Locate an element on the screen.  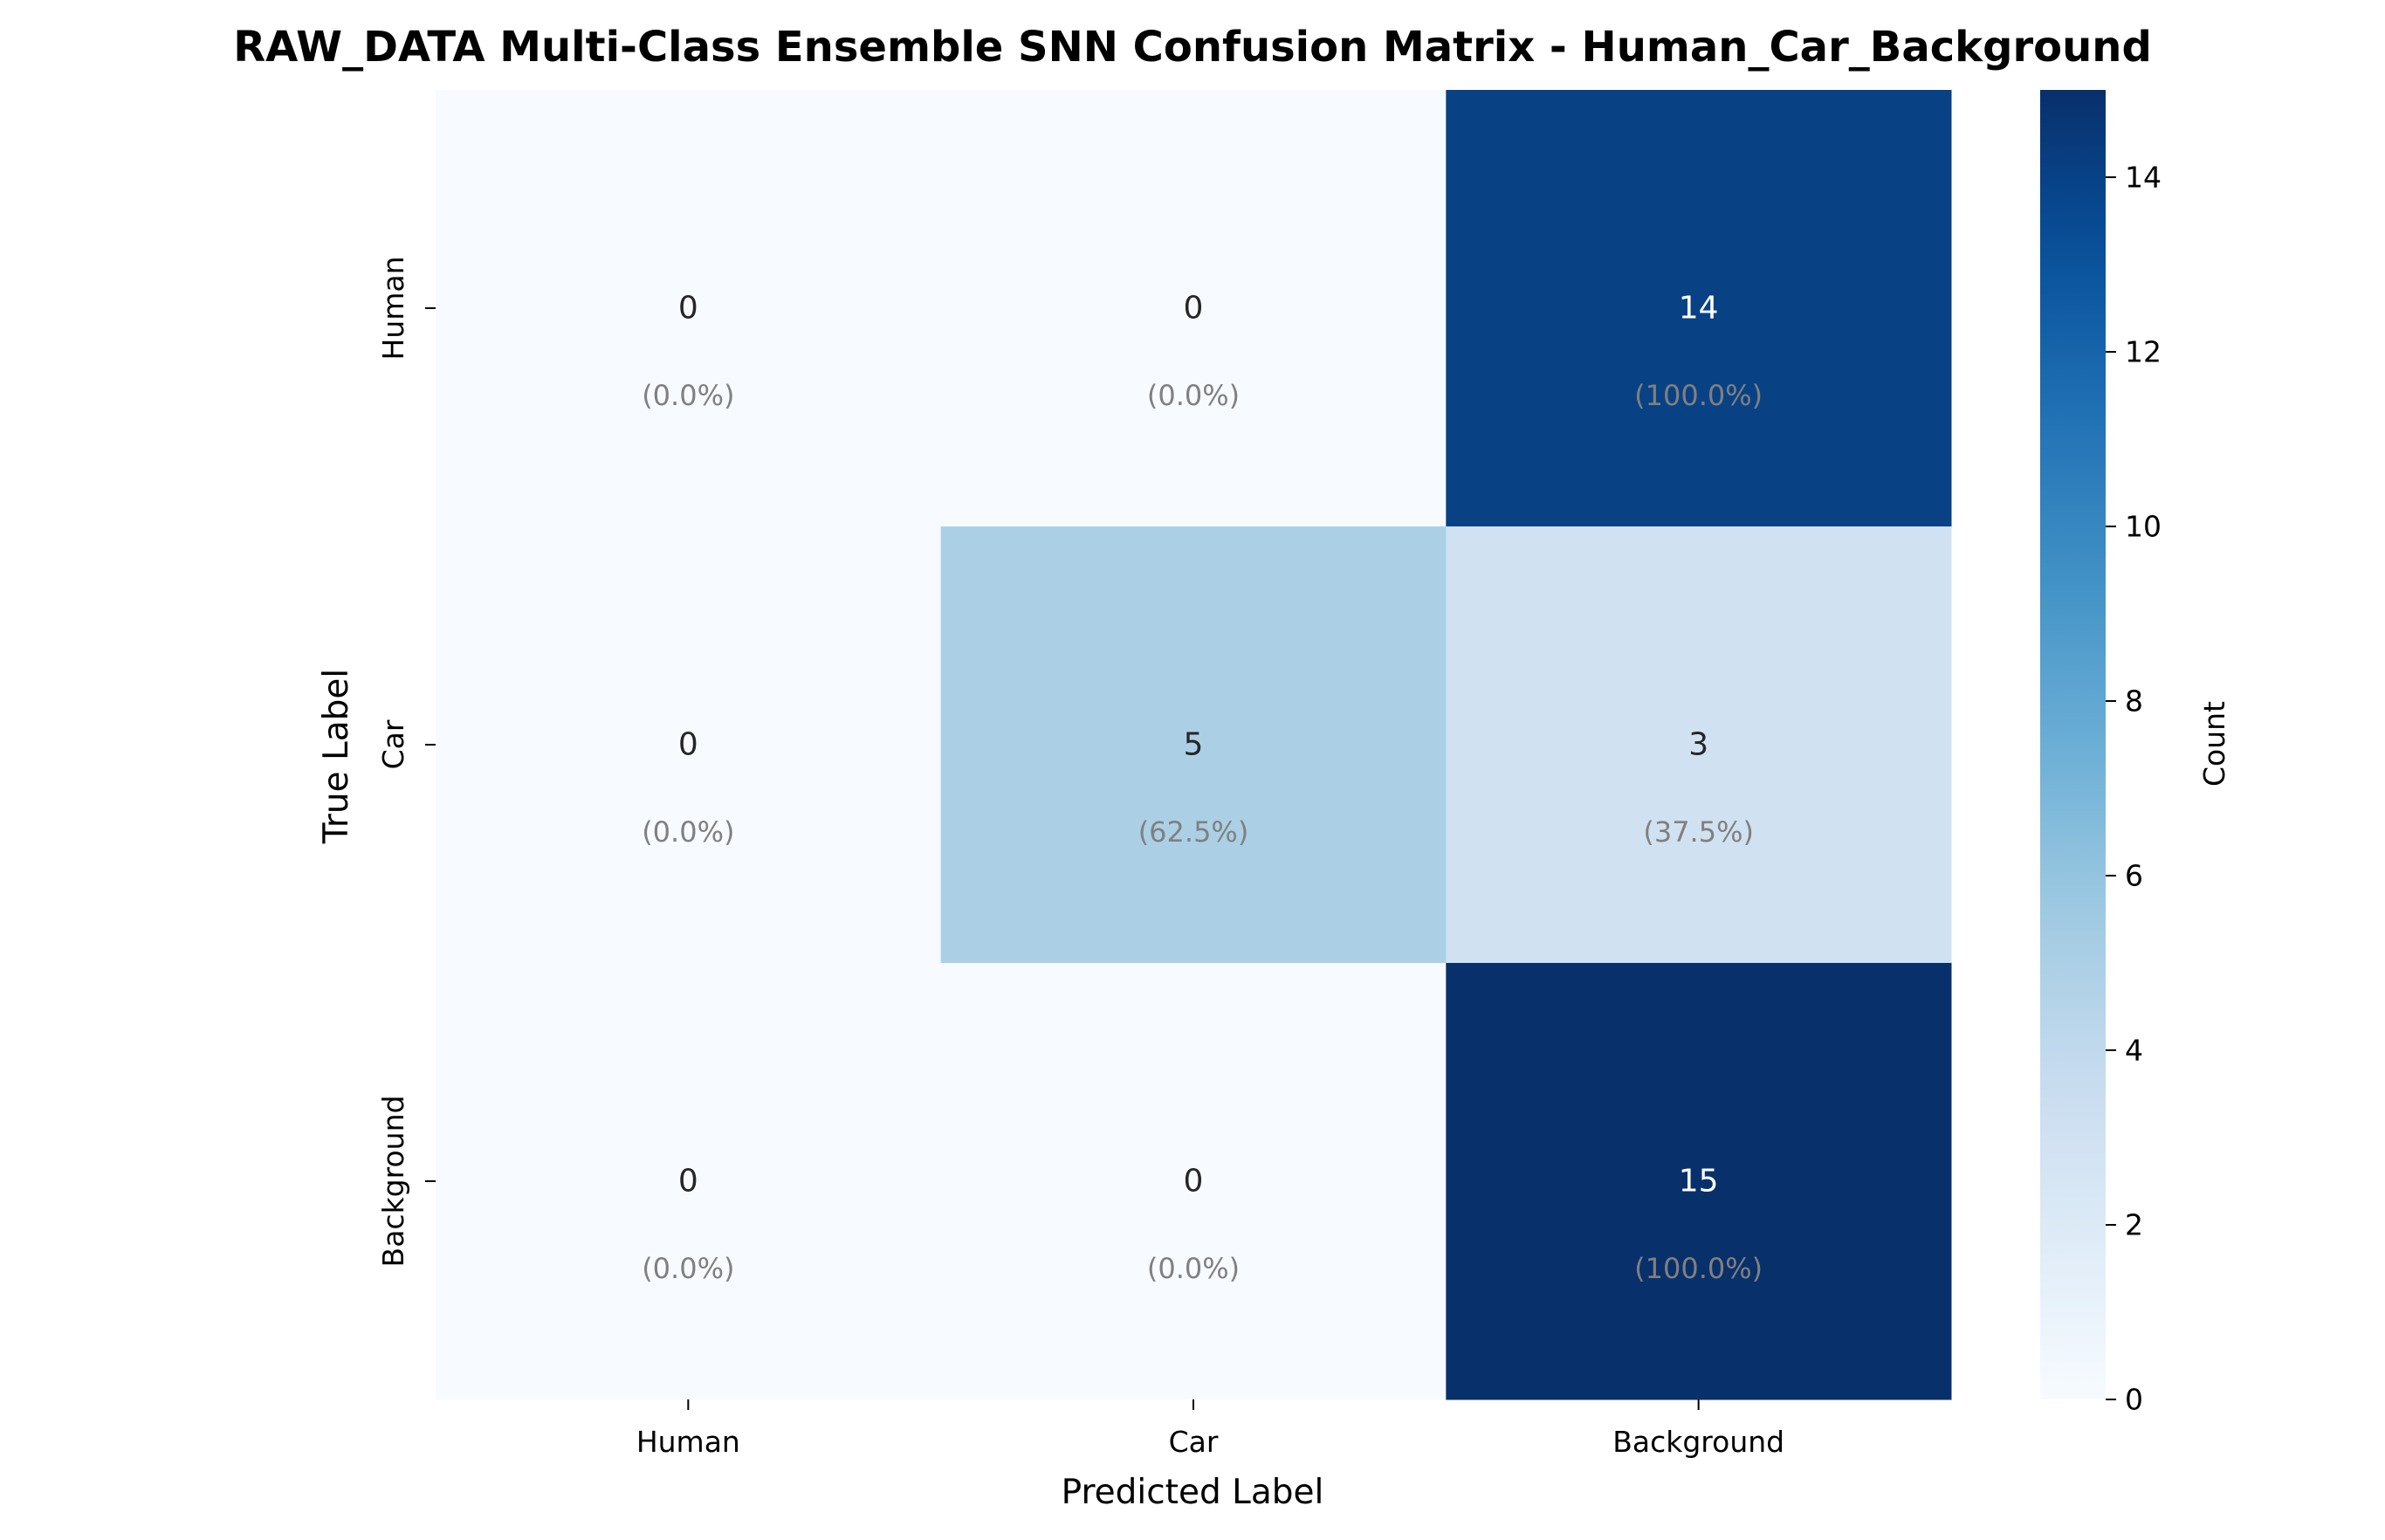
colorbar-gradient is located at coordinates (2073, 745).